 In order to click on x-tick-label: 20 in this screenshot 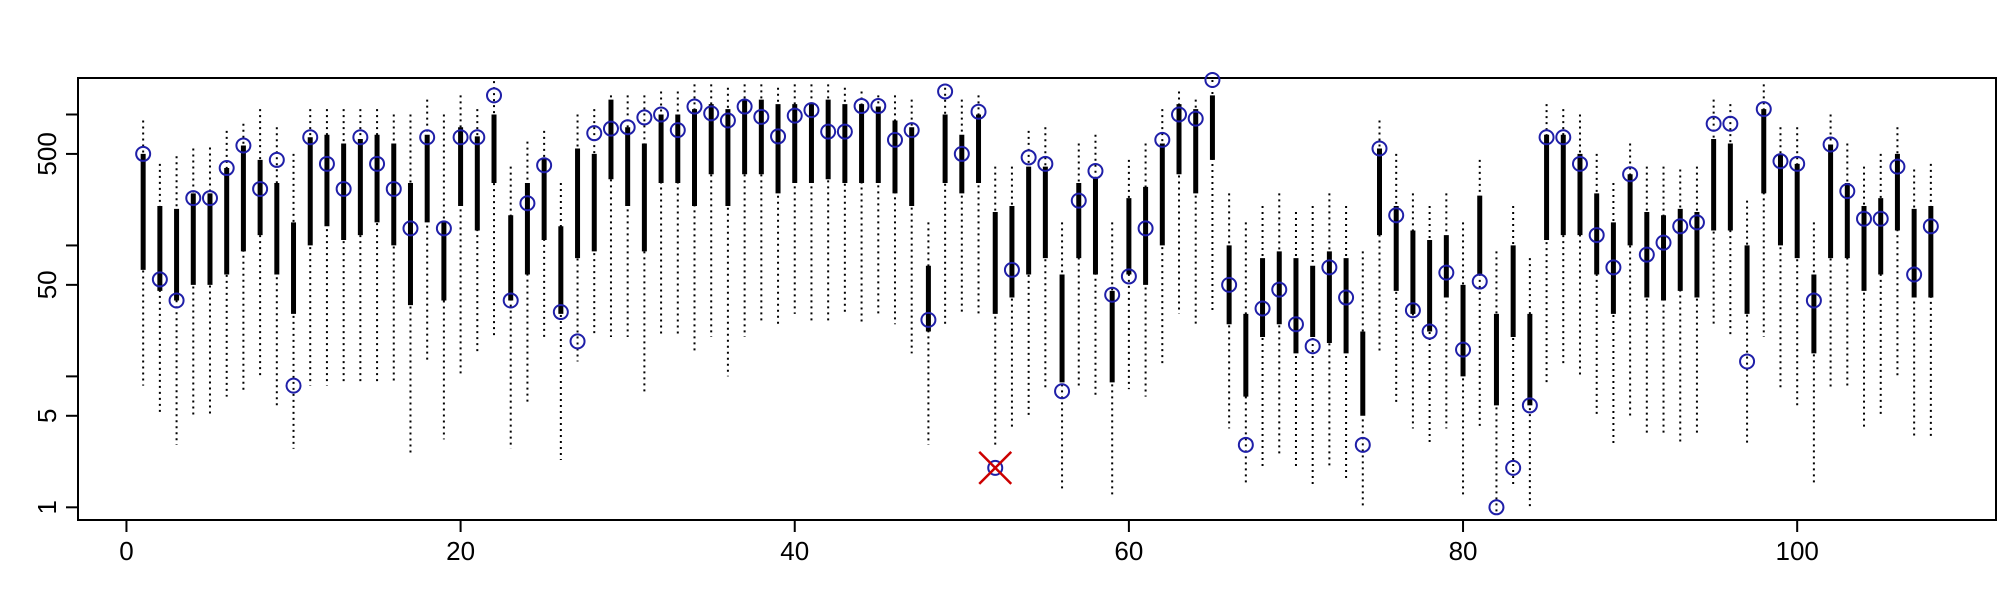, I will do `click(460, 551)`.